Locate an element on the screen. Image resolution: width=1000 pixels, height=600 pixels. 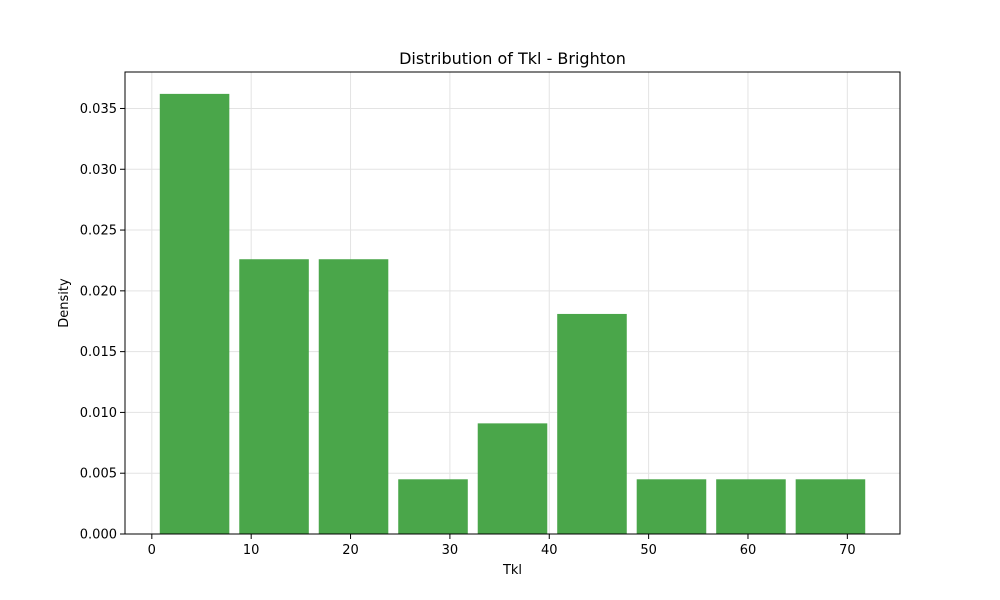
y-tick-label: 0.005 is located at coordinates (98, 474).